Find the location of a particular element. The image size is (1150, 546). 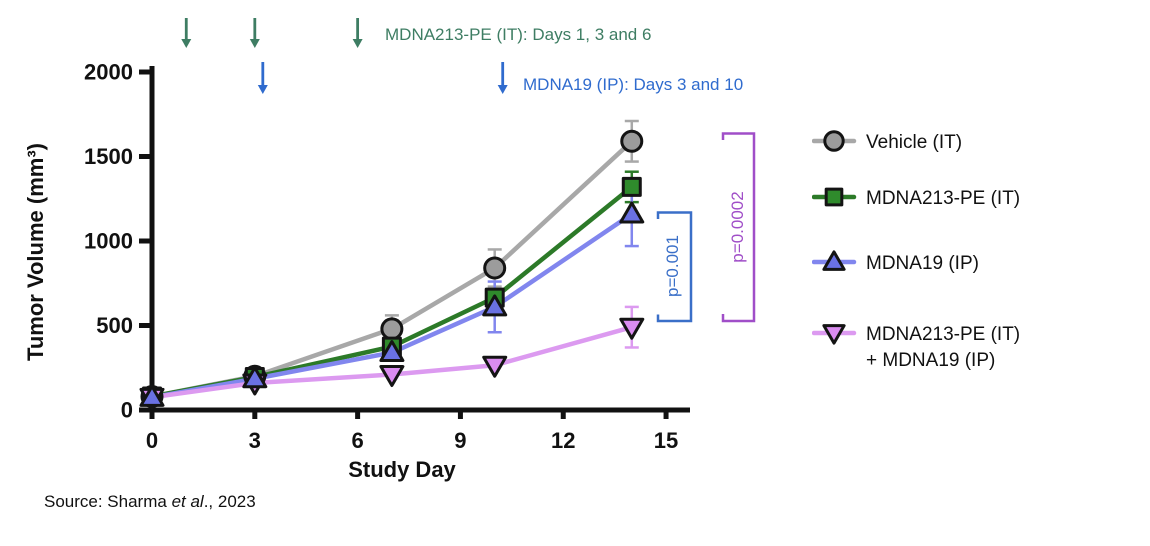

significance-brackets is located at coordinates (706, 227).